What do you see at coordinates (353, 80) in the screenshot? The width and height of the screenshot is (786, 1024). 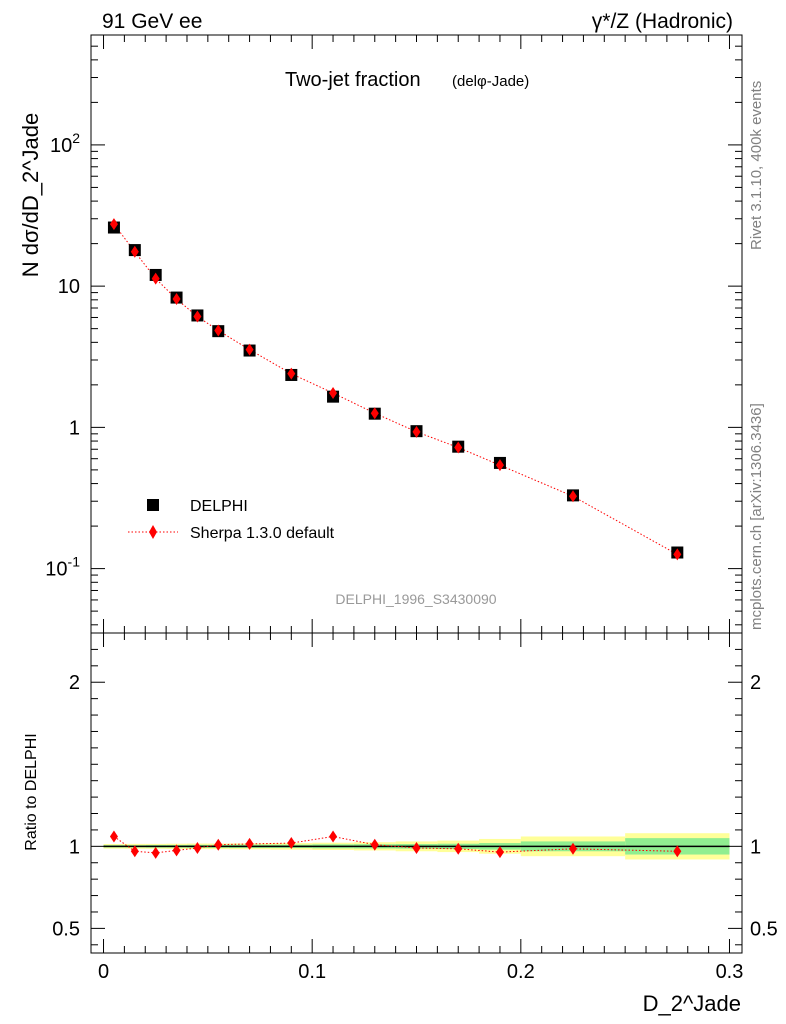 I see `main-title: Two-jet fraction` at bounding box center [353, 80].